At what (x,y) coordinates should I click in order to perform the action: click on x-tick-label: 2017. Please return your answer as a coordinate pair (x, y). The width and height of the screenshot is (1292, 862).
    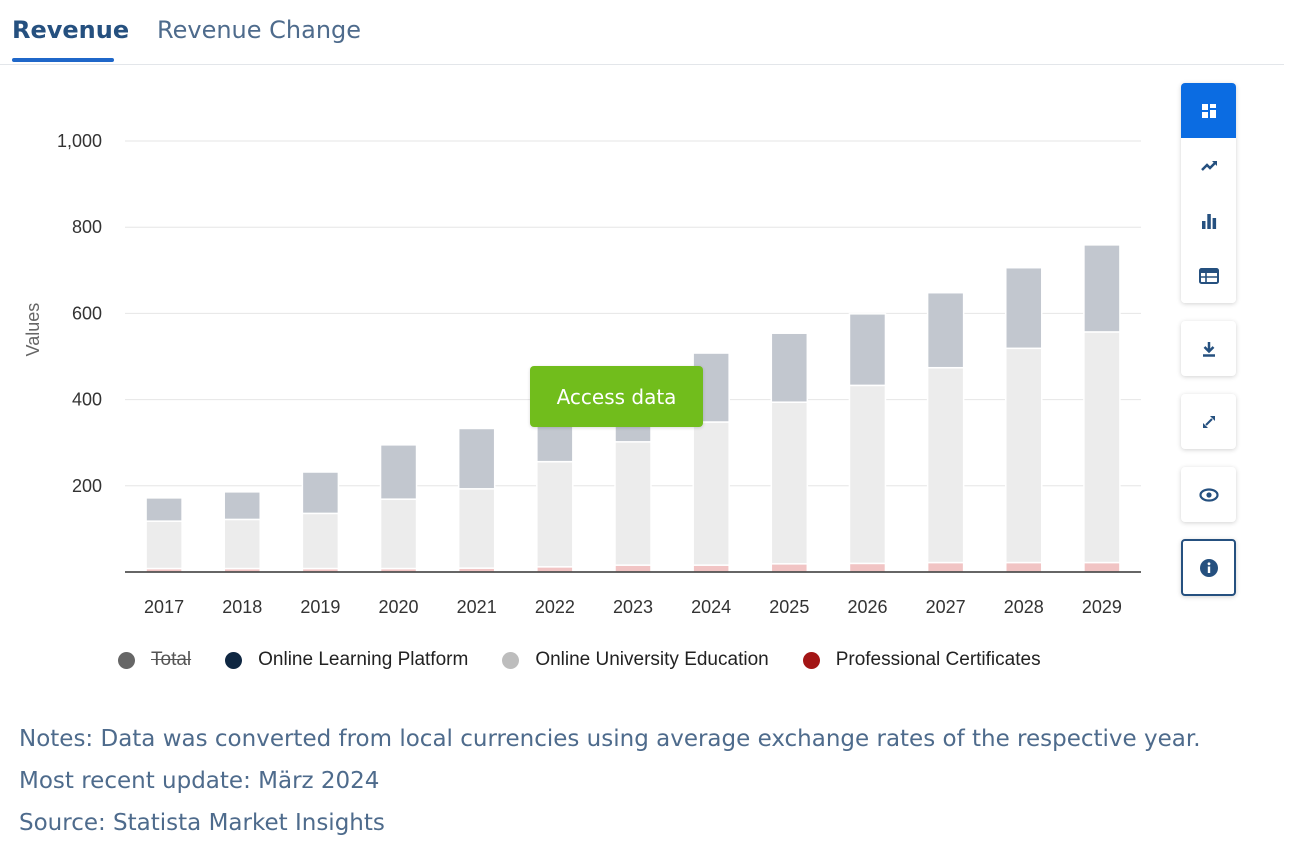
    Looking at the image, I should click on (164, 607).